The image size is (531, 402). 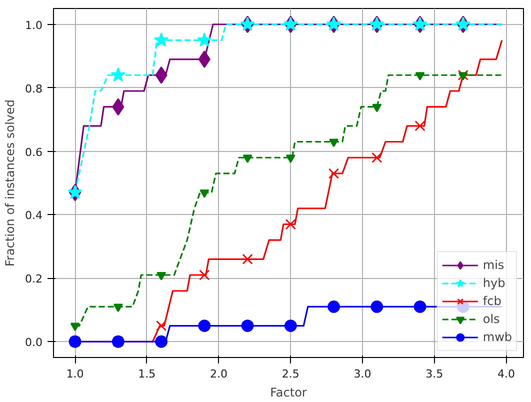 What do you see at coordinates (34, 89) in the screenshot?
I see `y-tick-label: 0.8` at bounding box center [34, 89].